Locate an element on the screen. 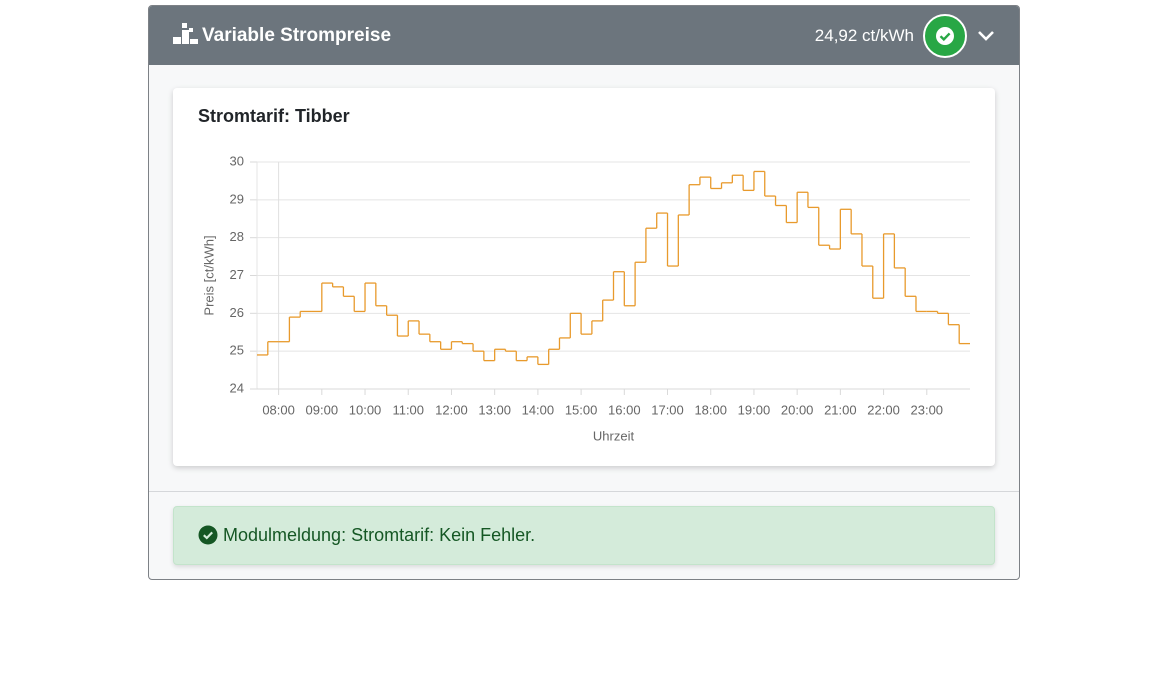 This screenshot has height=674, width=1164. y-tick-label: 27 is located at coordinates (237, 274).